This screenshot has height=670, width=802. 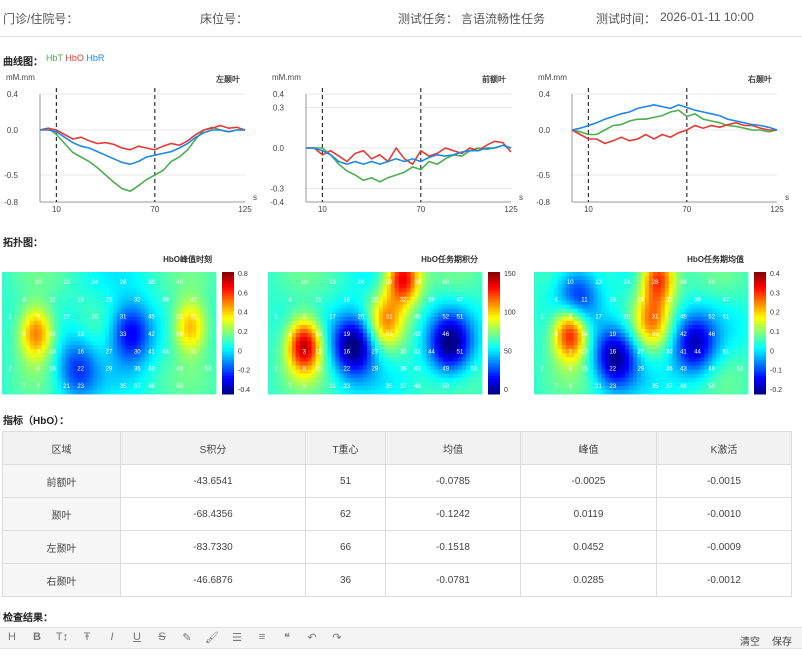 I want to click on channel-label: 29, so click(x=109, y=370).